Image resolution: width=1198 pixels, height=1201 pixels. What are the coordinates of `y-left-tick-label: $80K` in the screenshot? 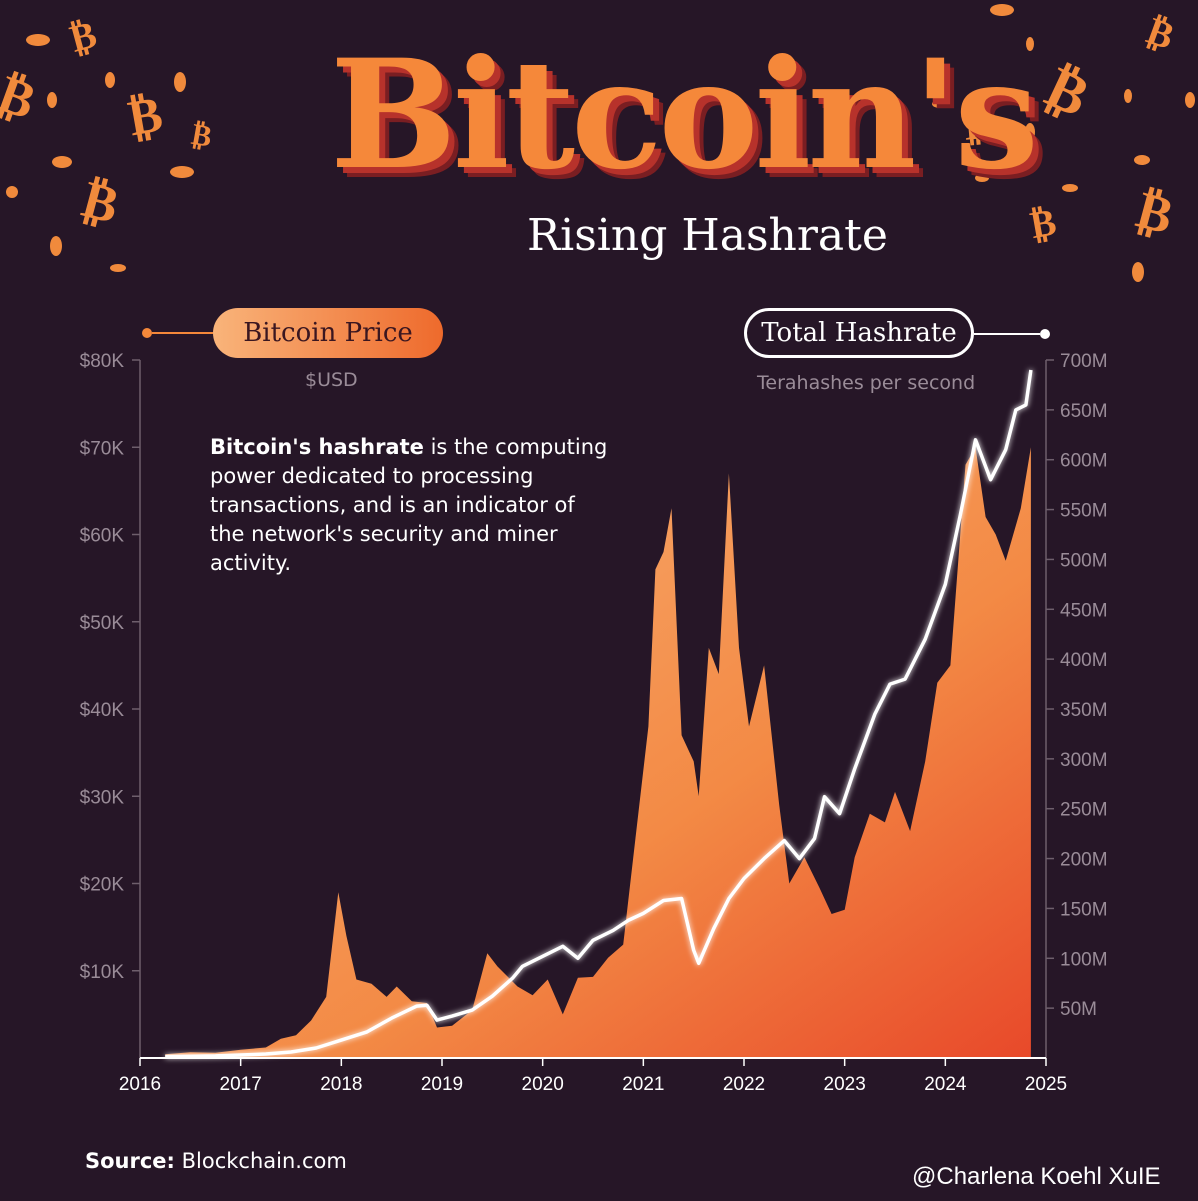 It's located at (102, 361).